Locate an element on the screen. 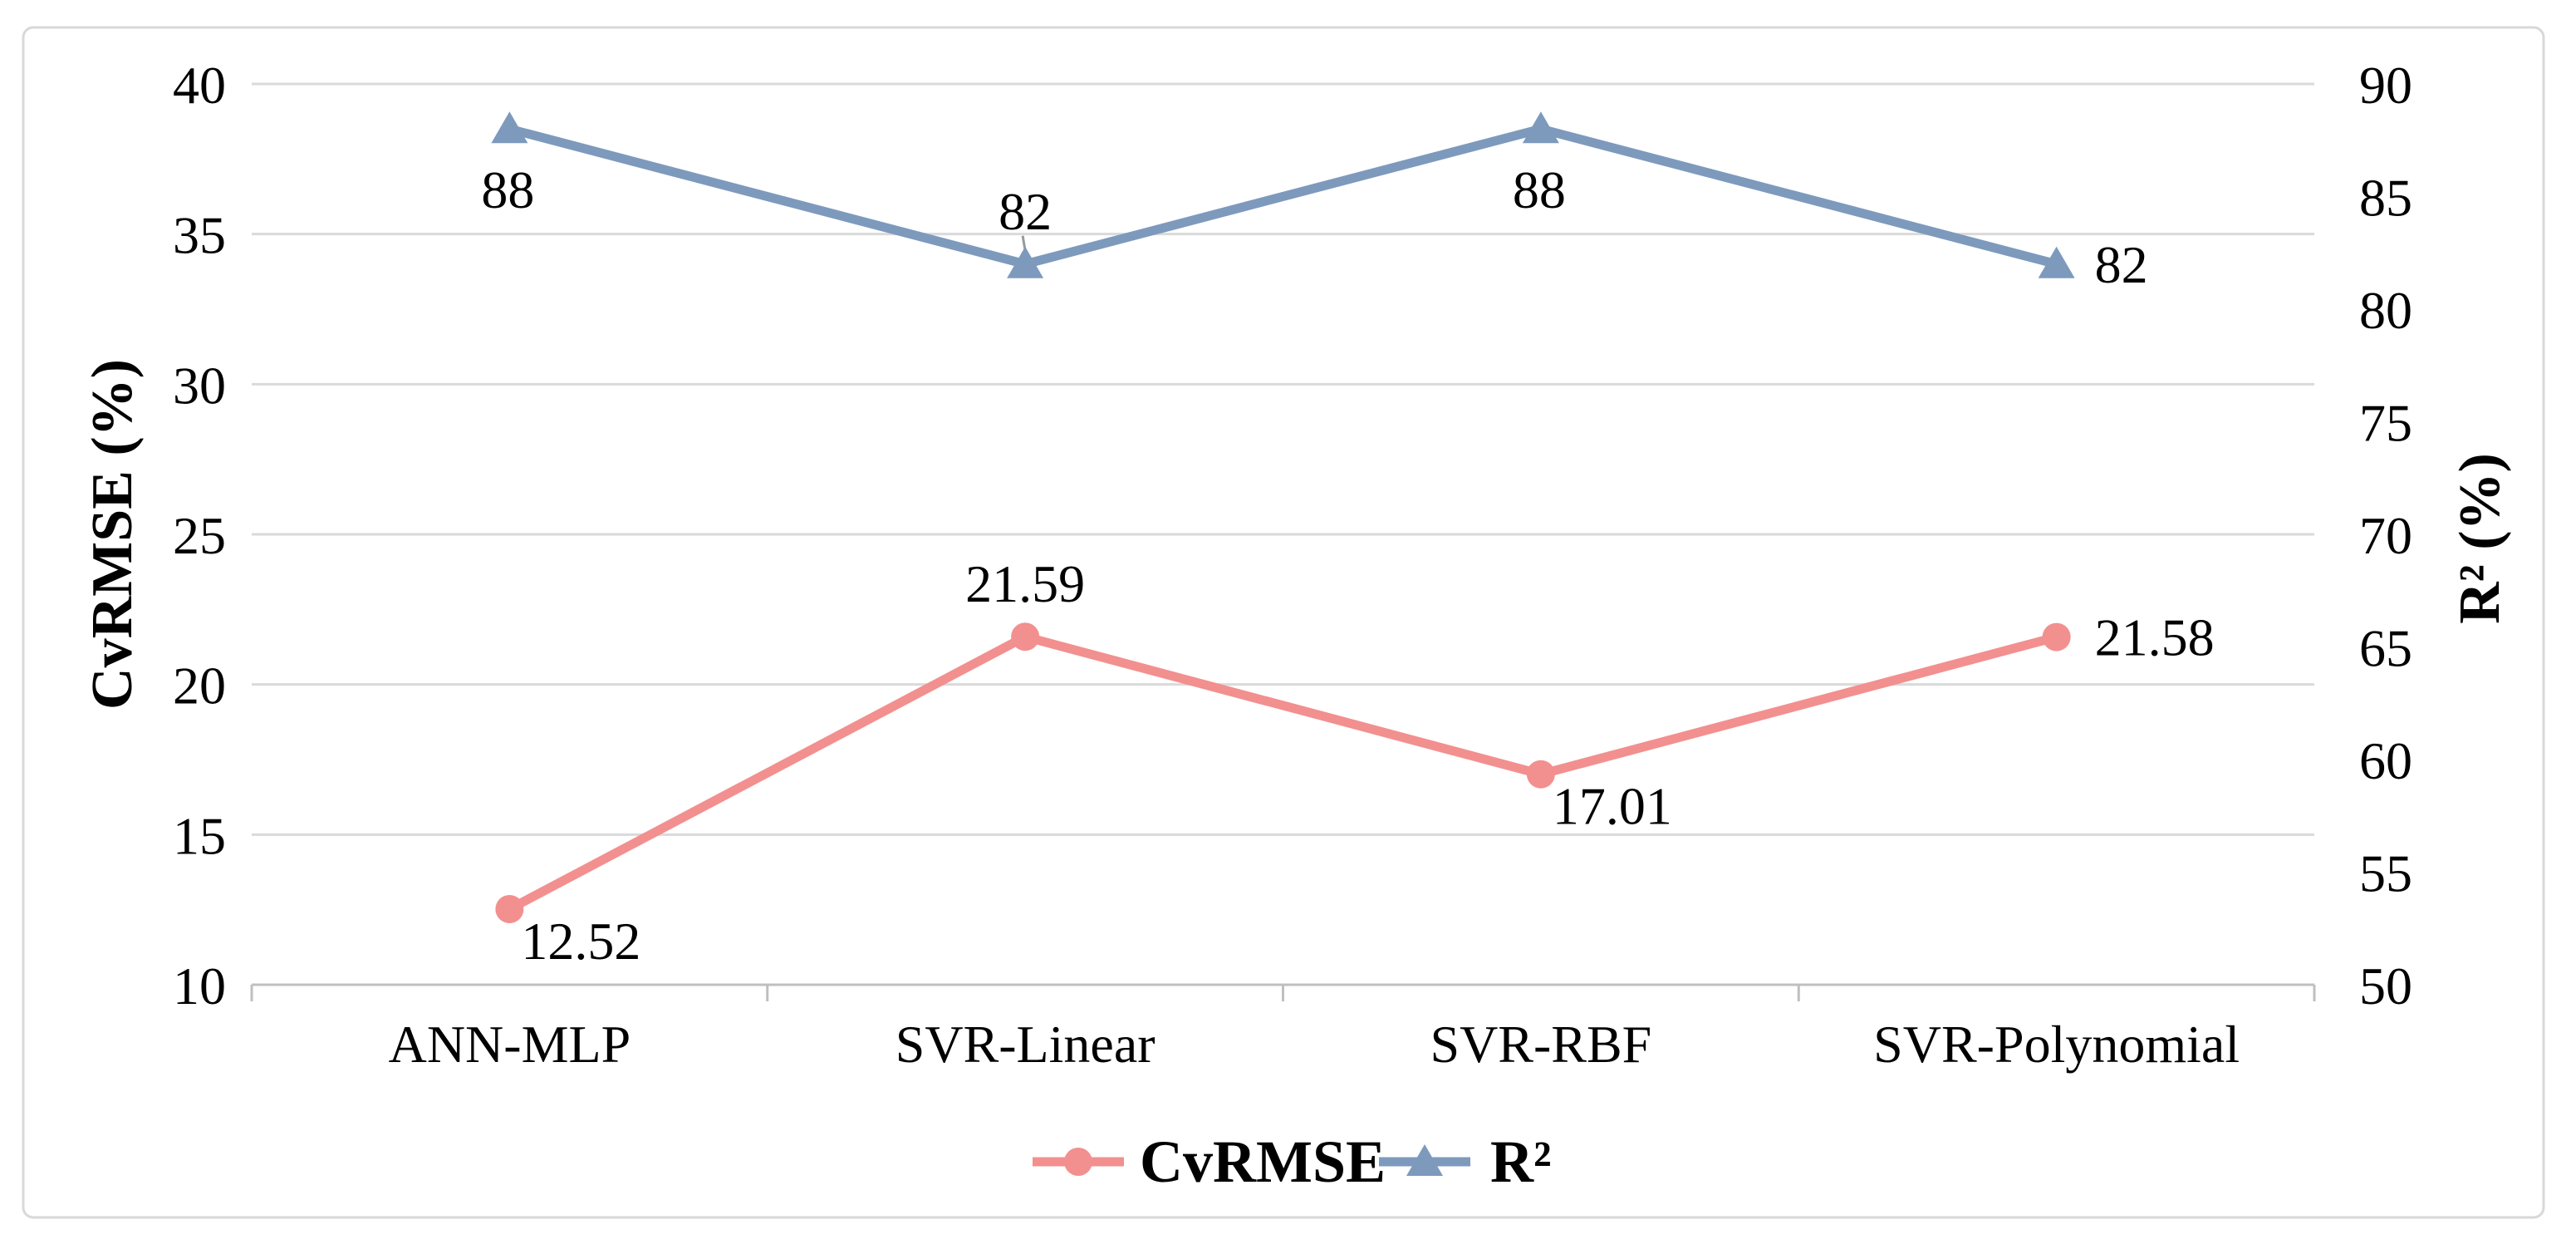 The height and width of the screenshot is (1249, 2576). data-label: 17.01 is located at coordinates (1612, 806).